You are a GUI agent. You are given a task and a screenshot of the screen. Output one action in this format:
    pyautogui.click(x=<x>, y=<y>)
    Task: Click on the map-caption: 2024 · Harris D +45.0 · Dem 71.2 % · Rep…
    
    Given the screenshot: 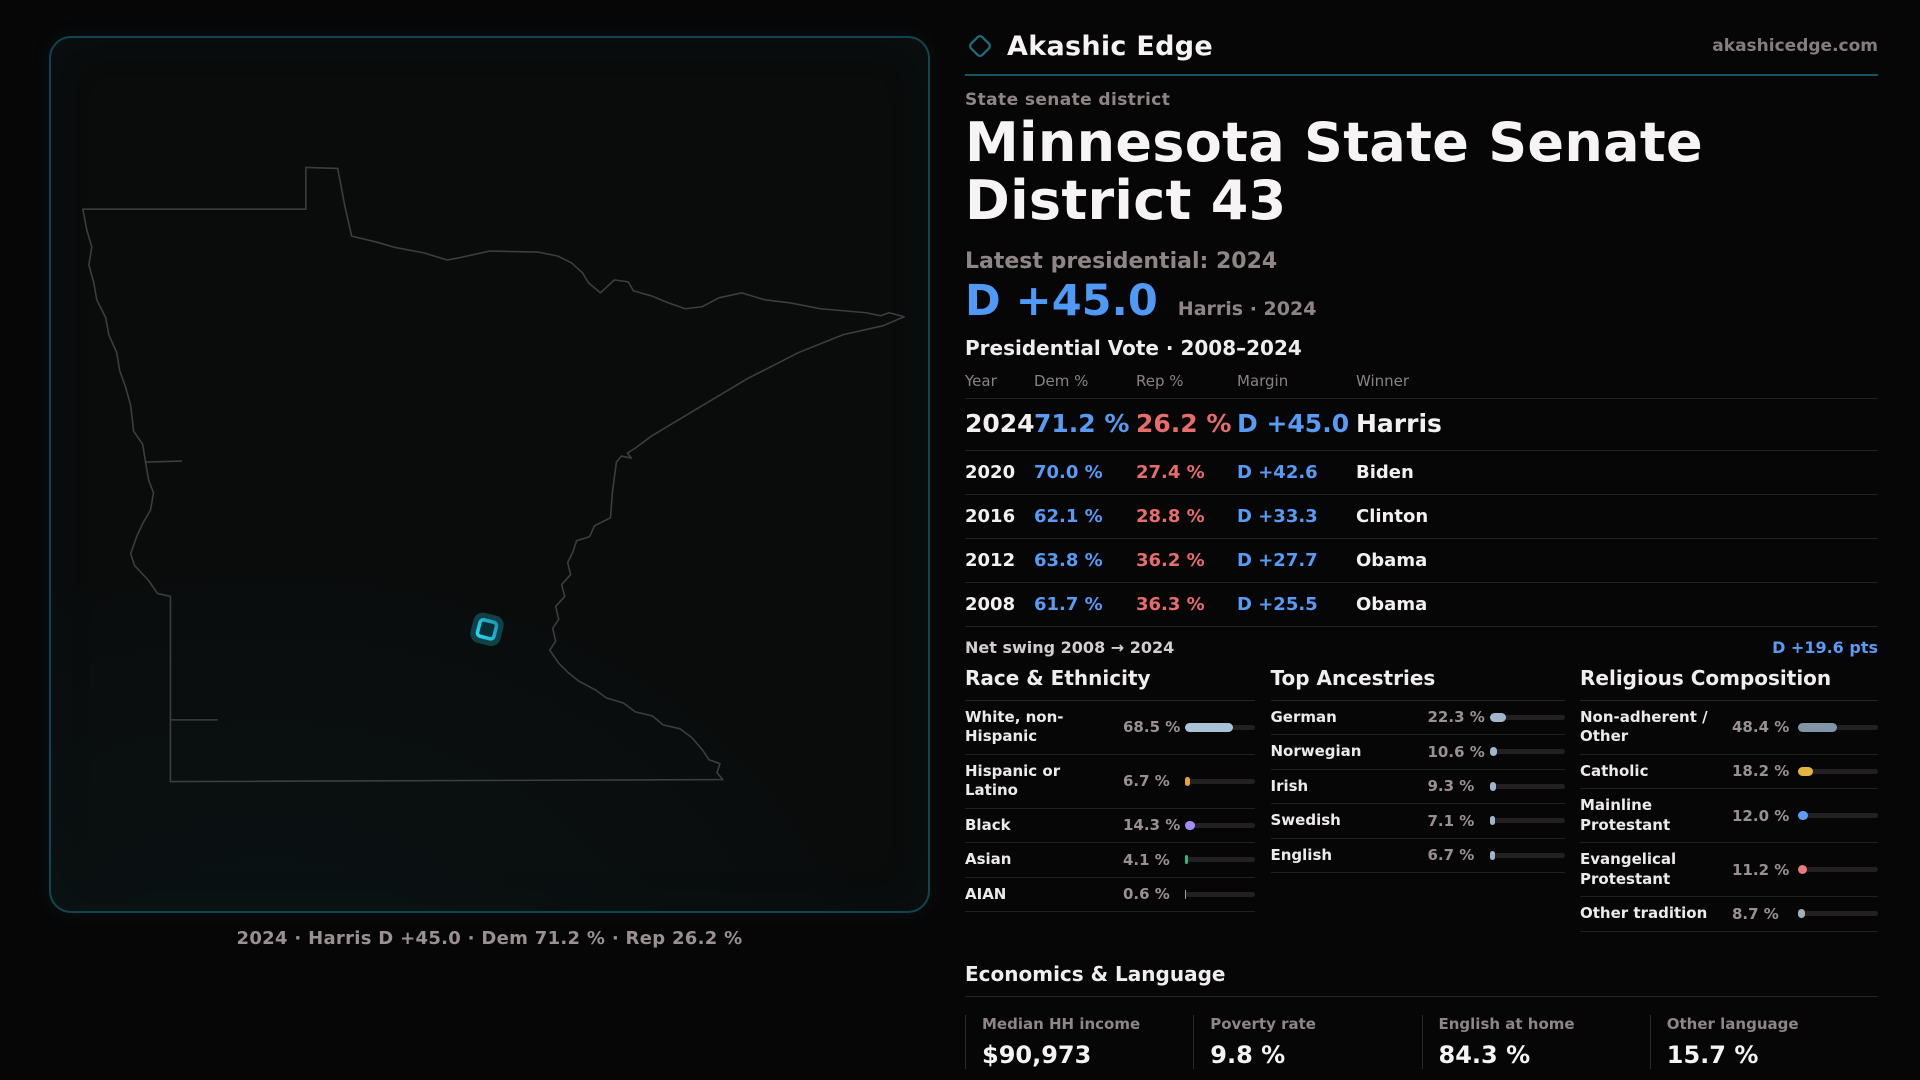 What is the action you would take?
    pyautogui.click(x=489, y=938)
    